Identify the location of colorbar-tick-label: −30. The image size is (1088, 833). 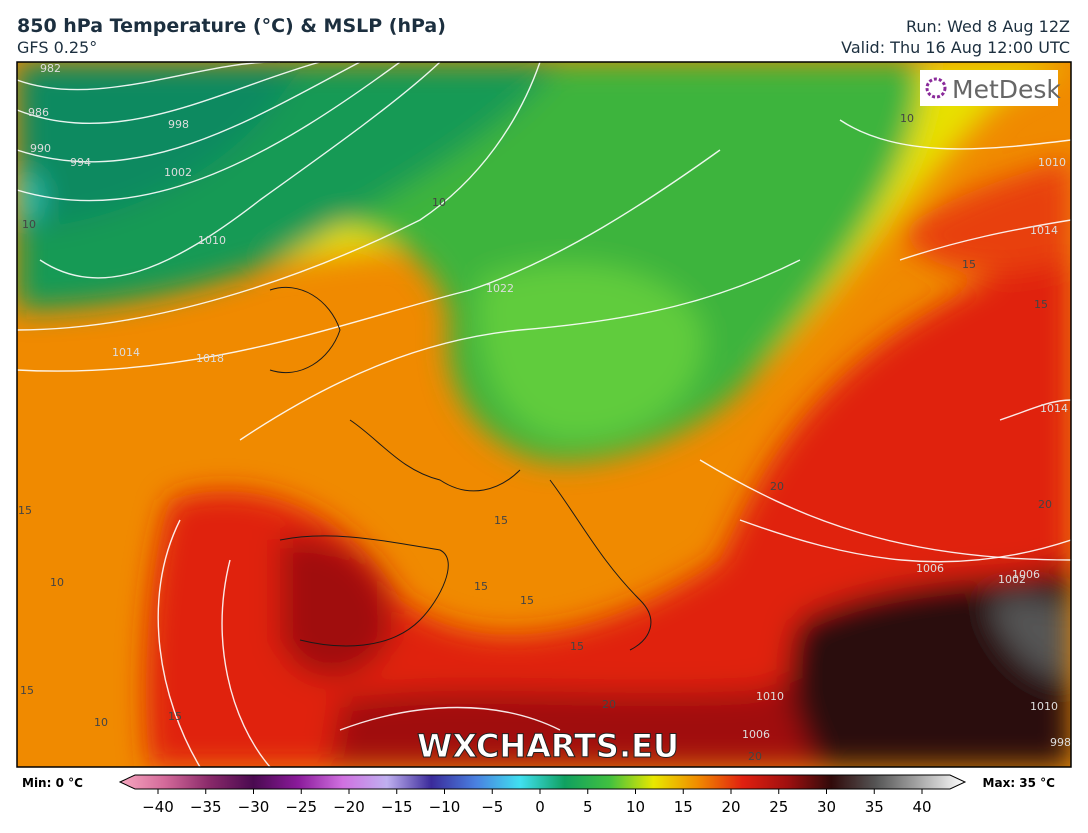
(254, 807).